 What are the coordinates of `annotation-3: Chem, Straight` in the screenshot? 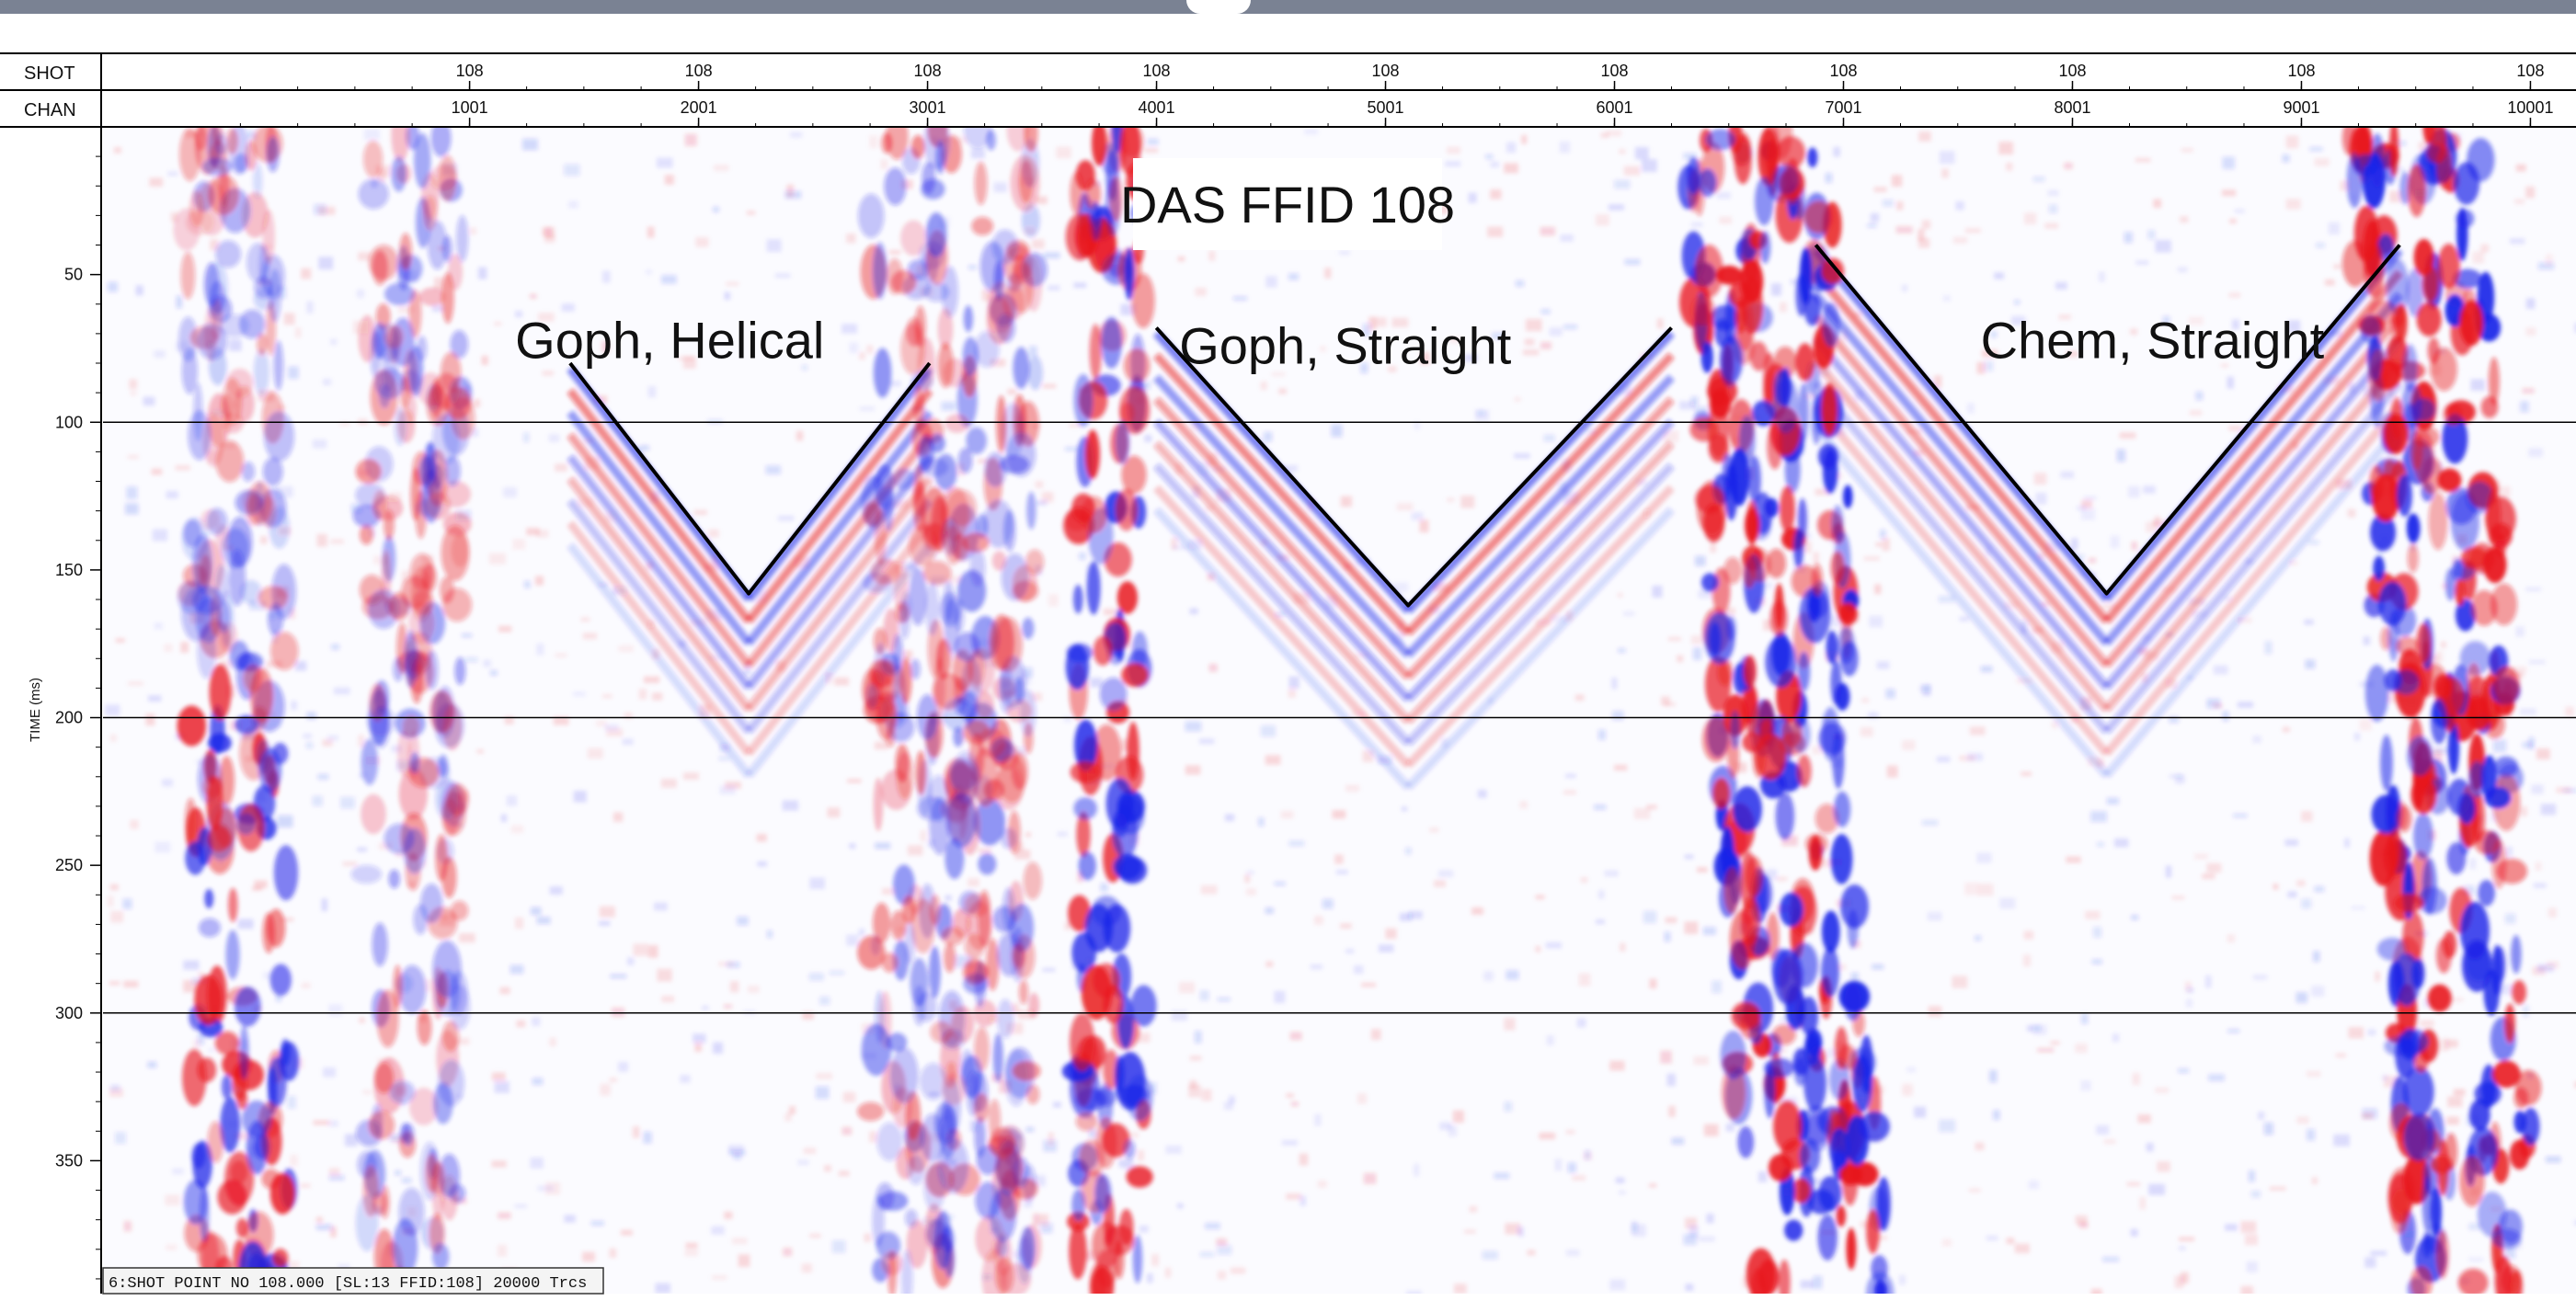 It's located at (2153, 340).